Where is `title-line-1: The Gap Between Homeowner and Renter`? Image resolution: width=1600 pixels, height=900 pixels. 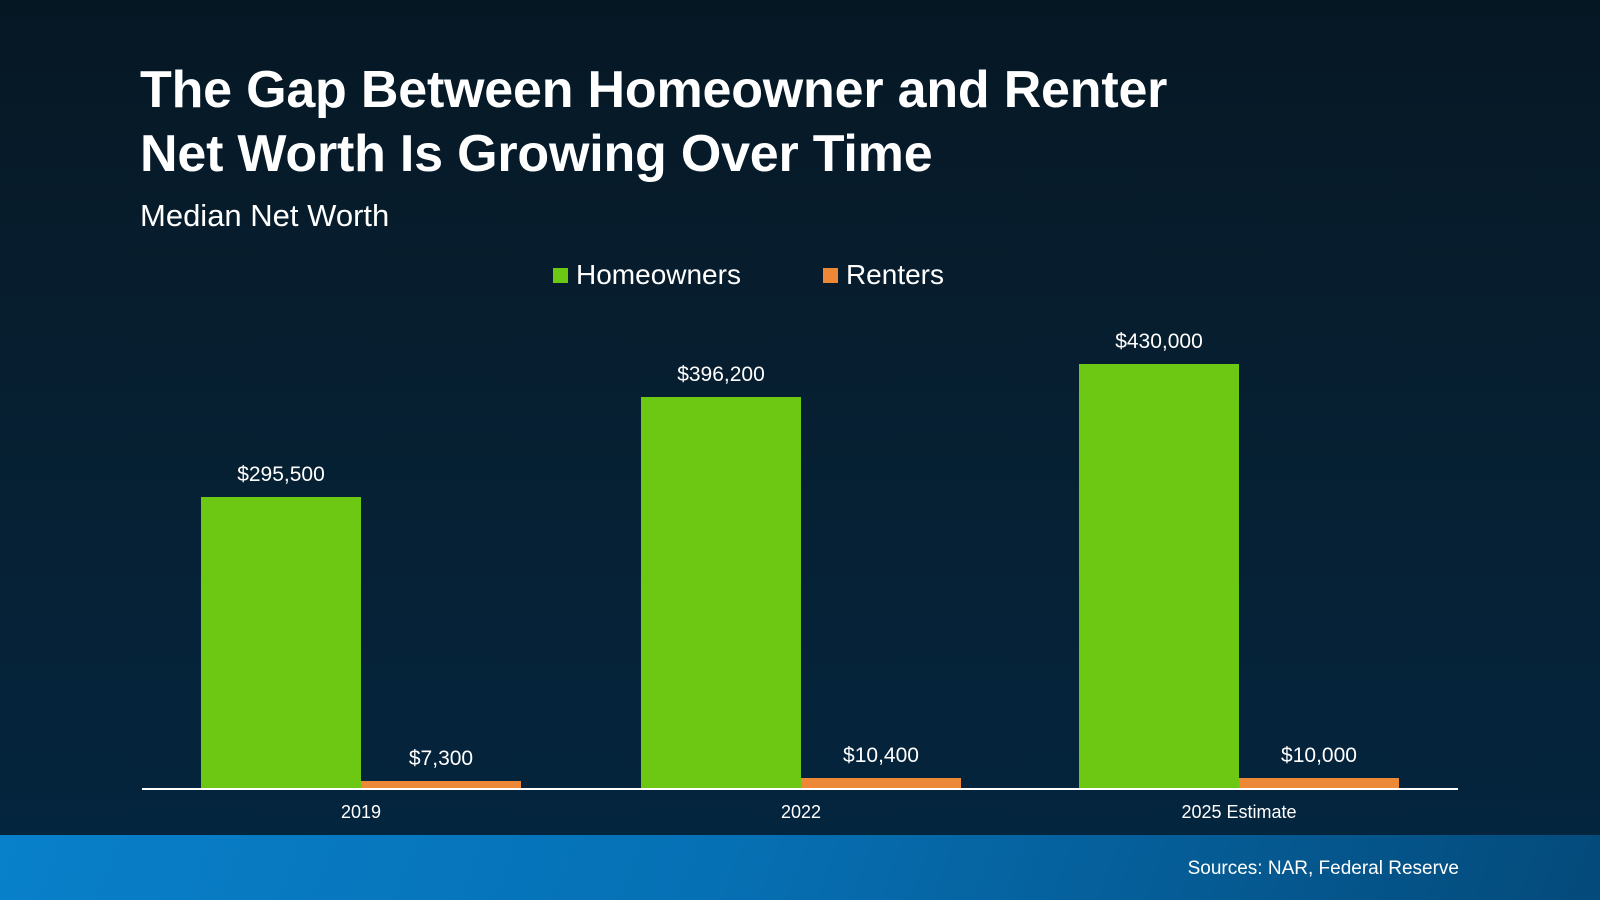
title-line-1: The Gap Between Homeowner and Renter is located at coordinates (654, 90).